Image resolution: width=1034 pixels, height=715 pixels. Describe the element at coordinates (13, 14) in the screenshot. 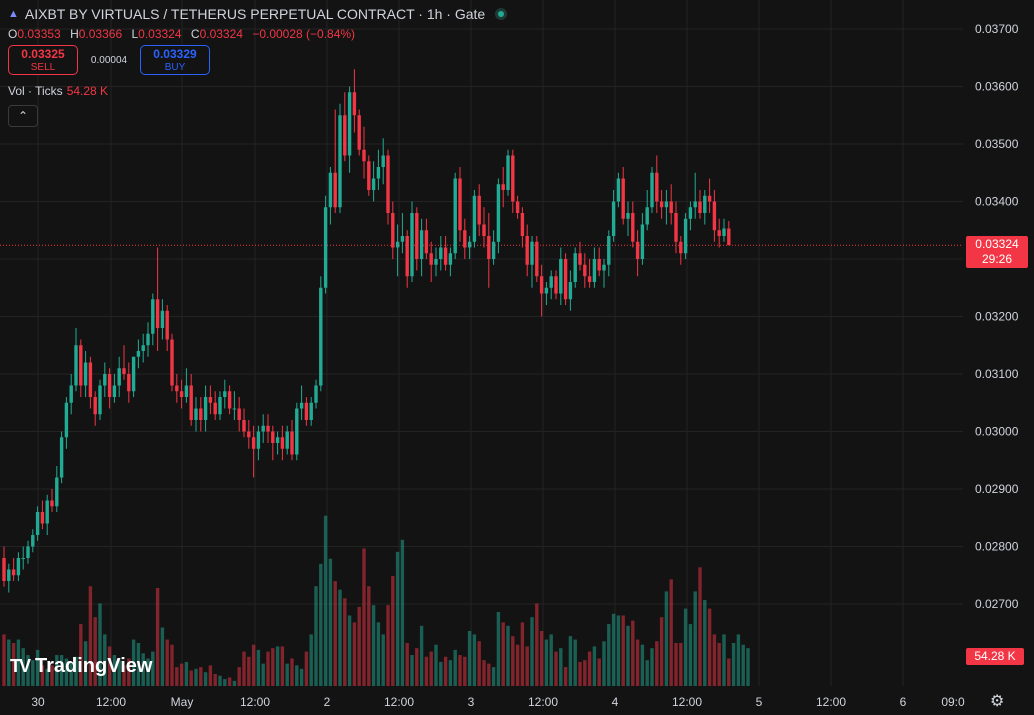

I see `symbol-icon: ▲` at that location.